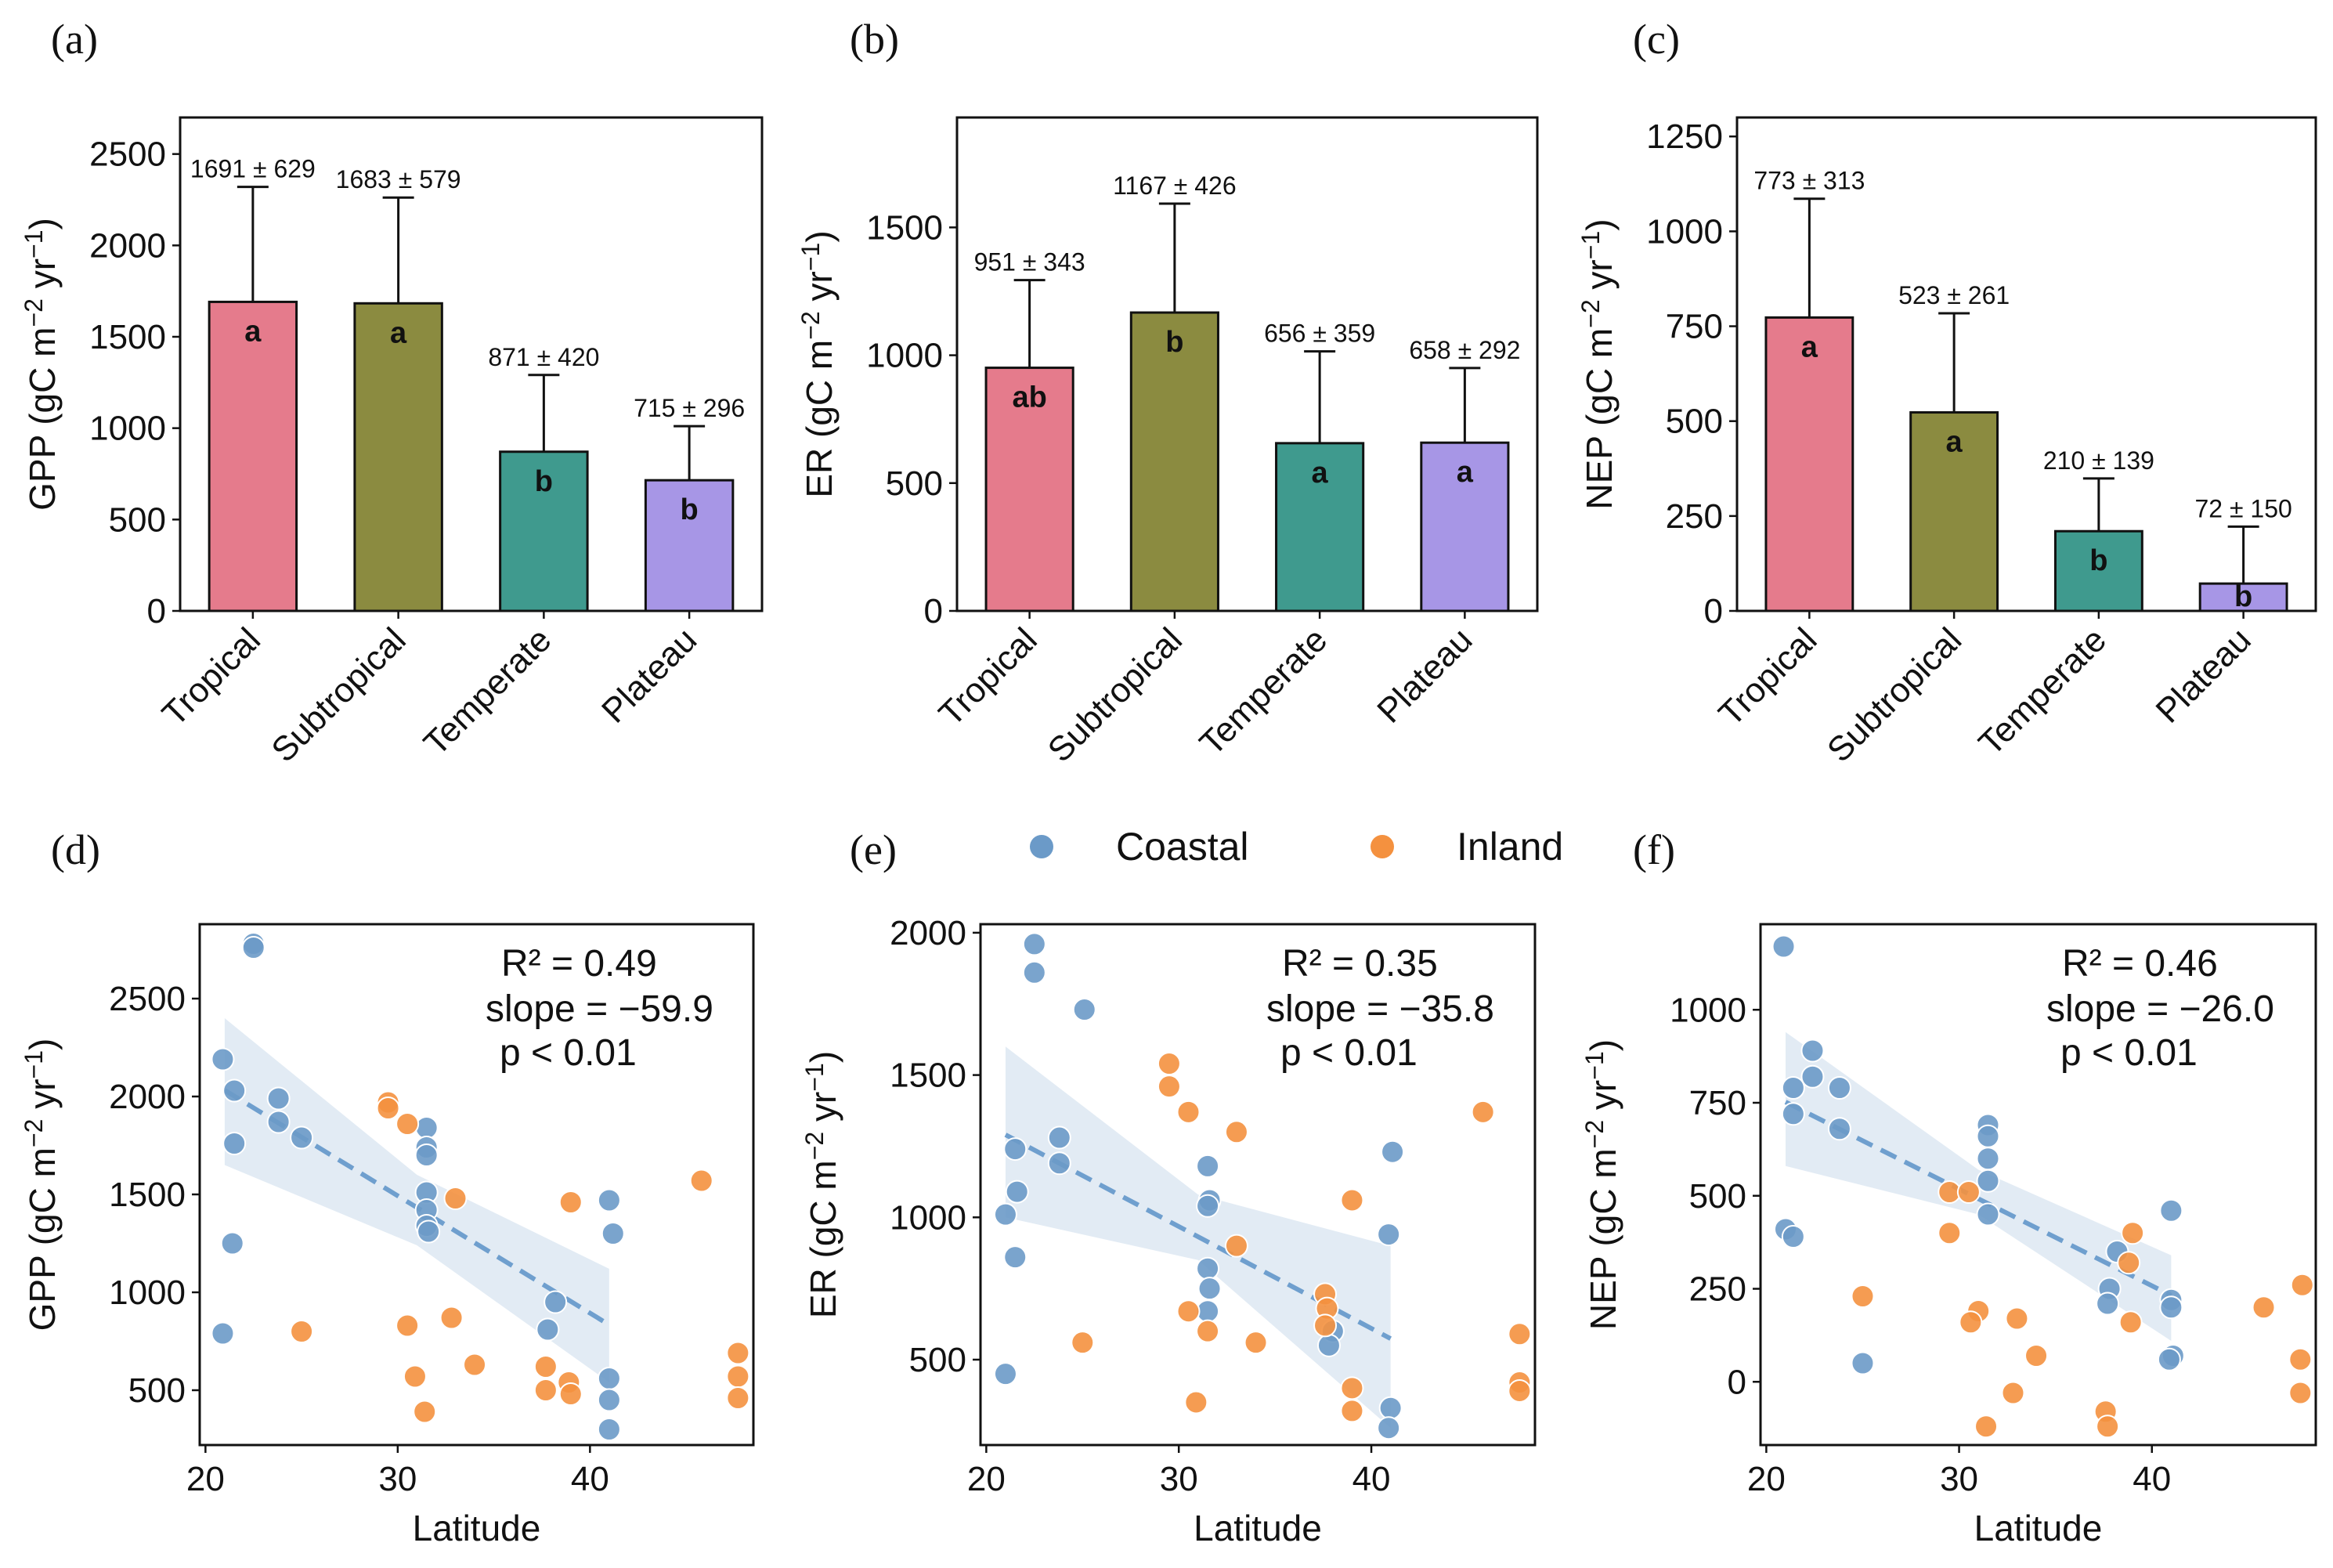  Describe the element at coordinates (2098, 460) in the screenshot. I see `value-label: 210 ± 139` at that location.